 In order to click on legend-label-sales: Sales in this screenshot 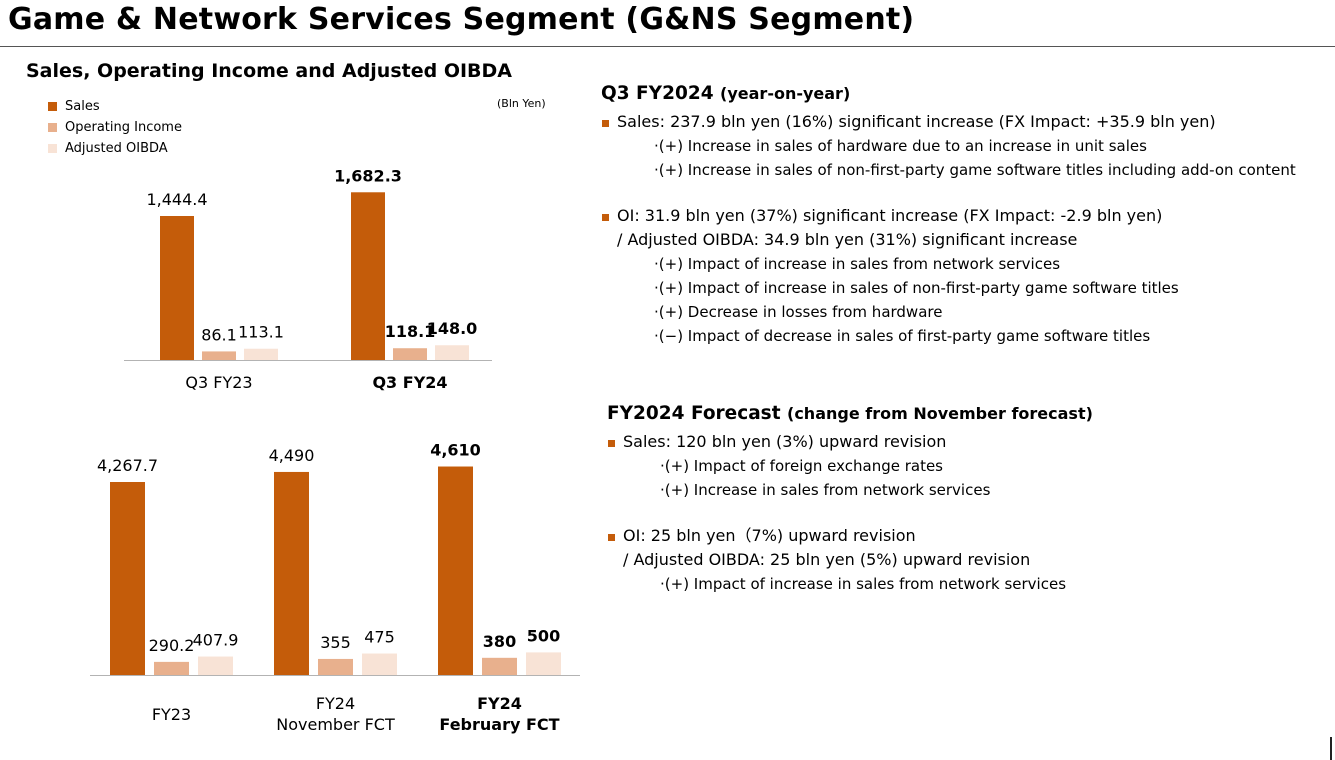, I will do `click(82, 106)`.